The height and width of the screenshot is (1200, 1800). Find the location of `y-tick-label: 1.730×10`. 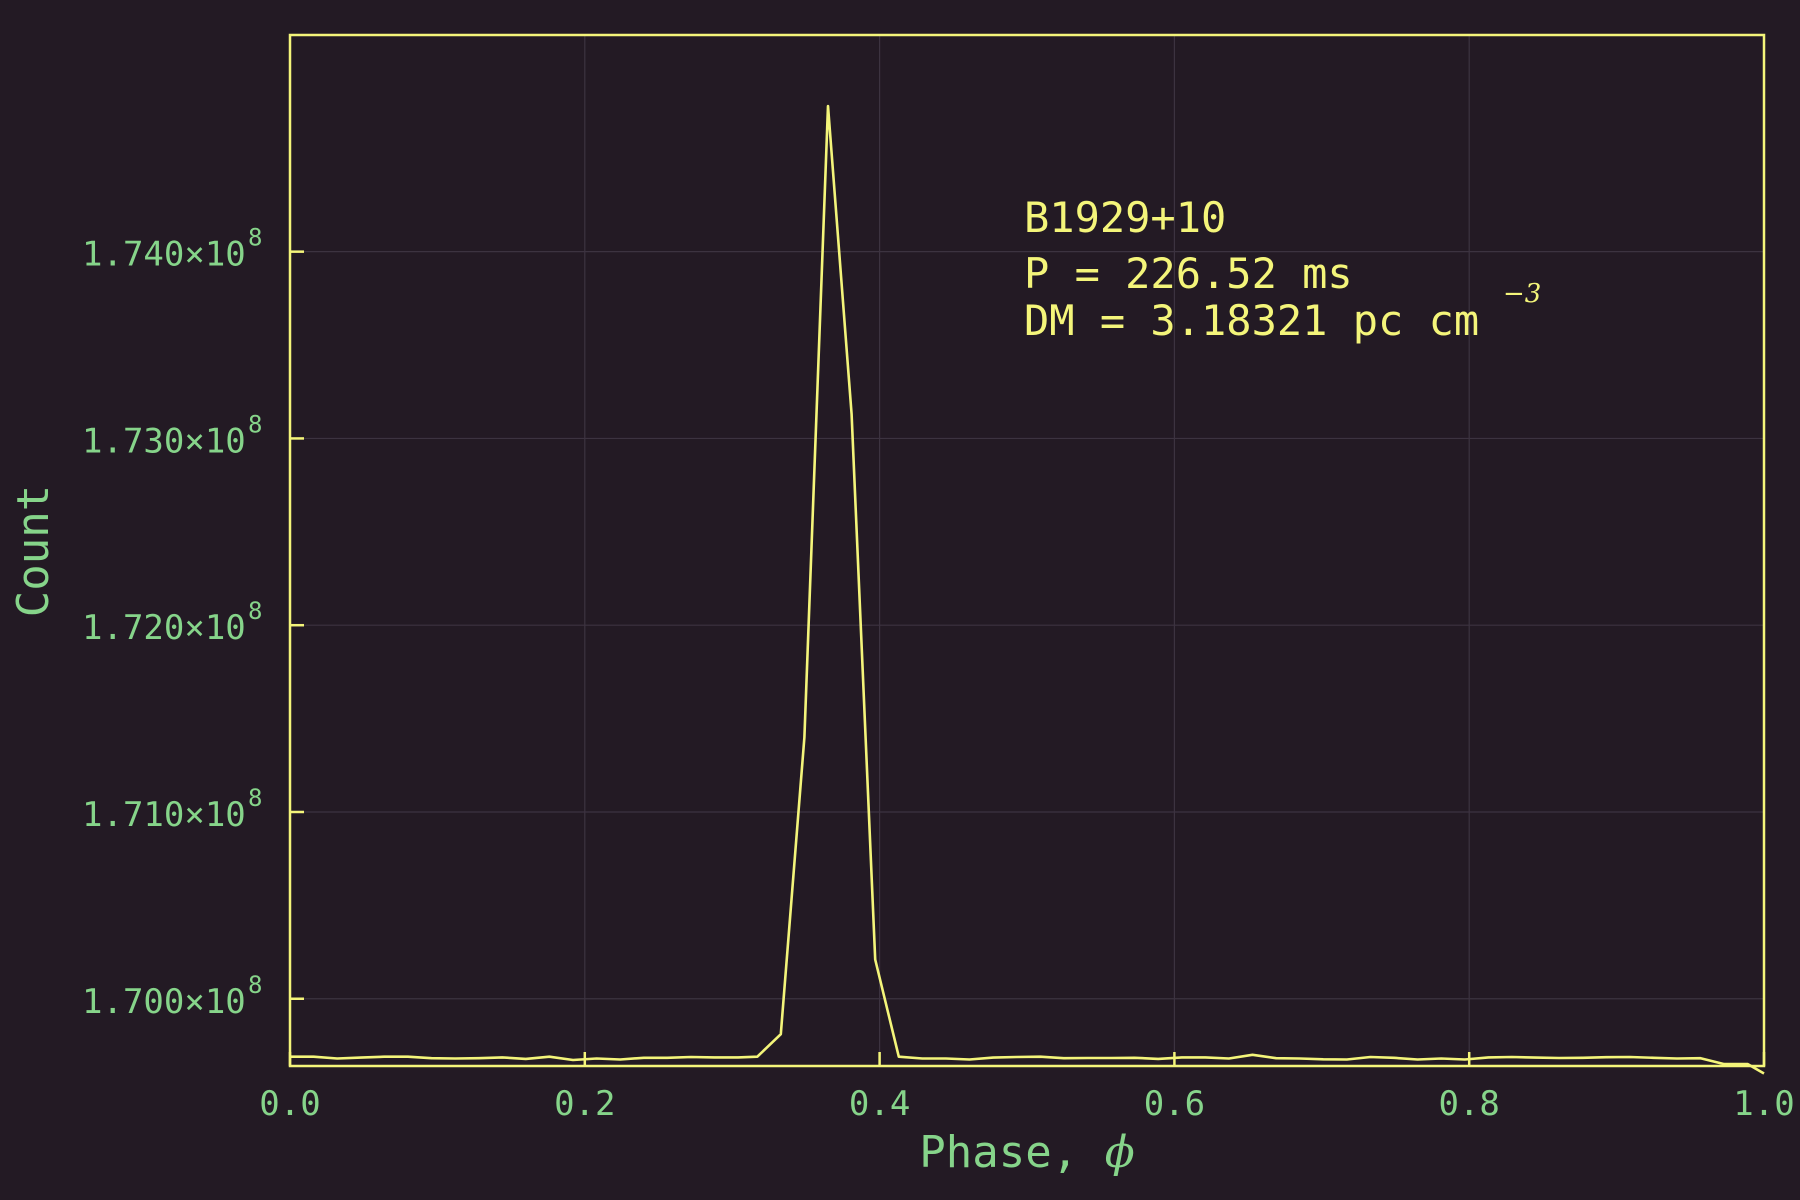

y-tick-label: 1.730×10 is located at coordinates (164, 441).